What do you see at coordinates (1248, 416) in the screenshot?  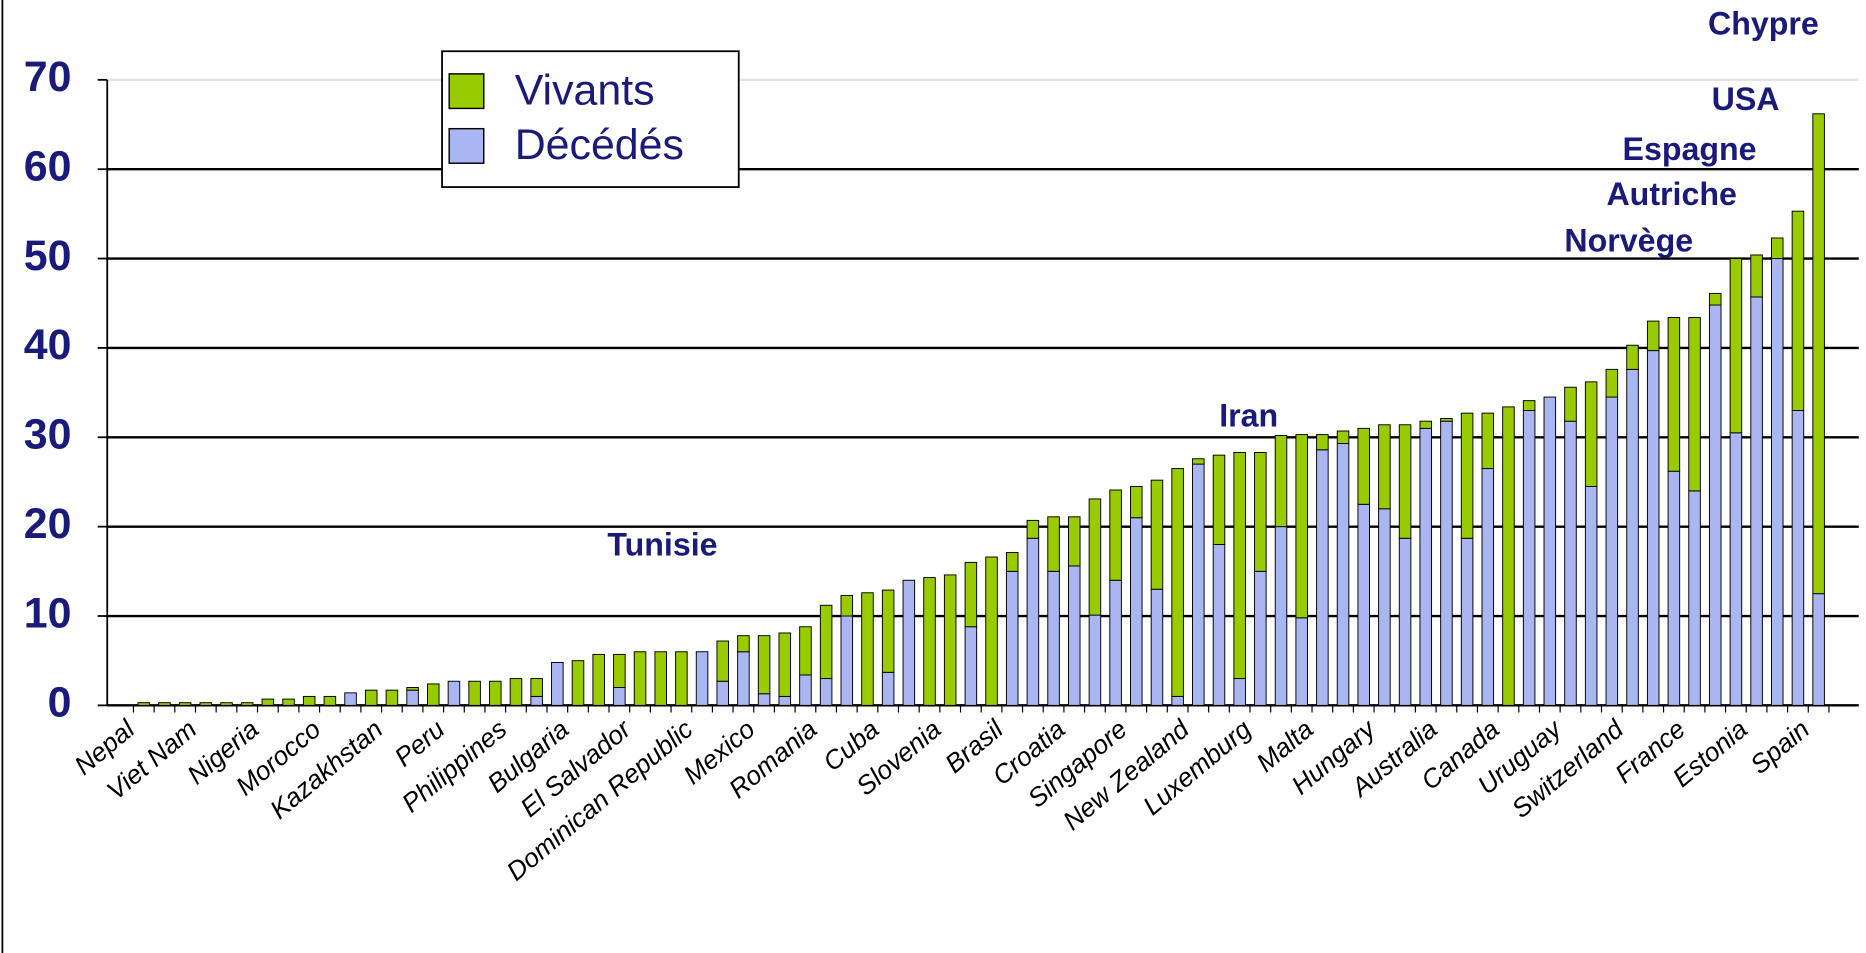 I see `annotation: Iran` at bounding box center [1248, 416].